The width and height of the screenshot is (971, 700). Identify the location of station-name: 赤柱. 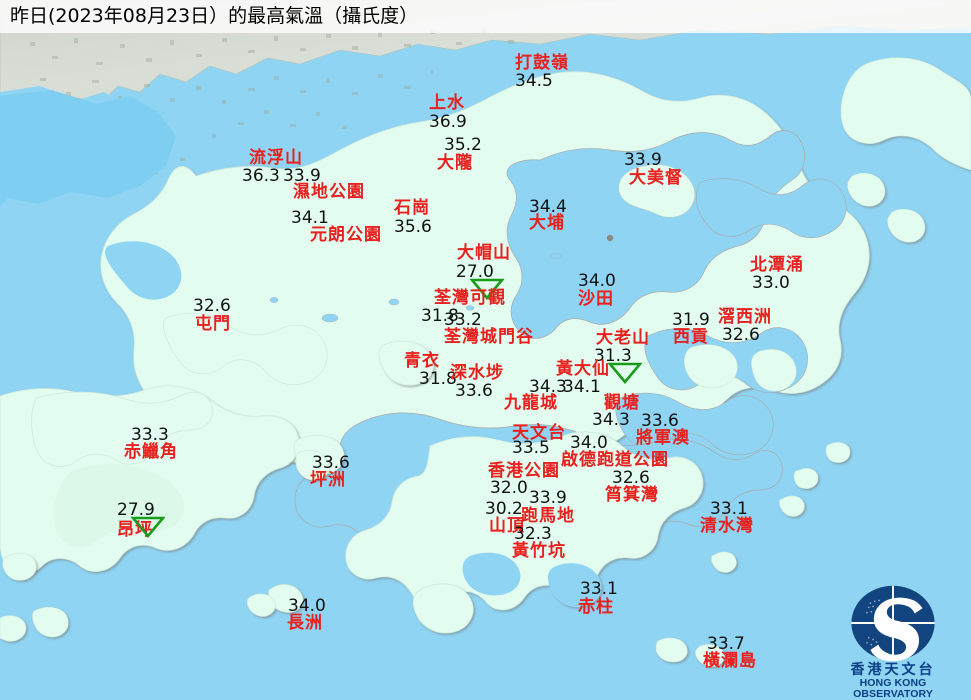
(596, 607).